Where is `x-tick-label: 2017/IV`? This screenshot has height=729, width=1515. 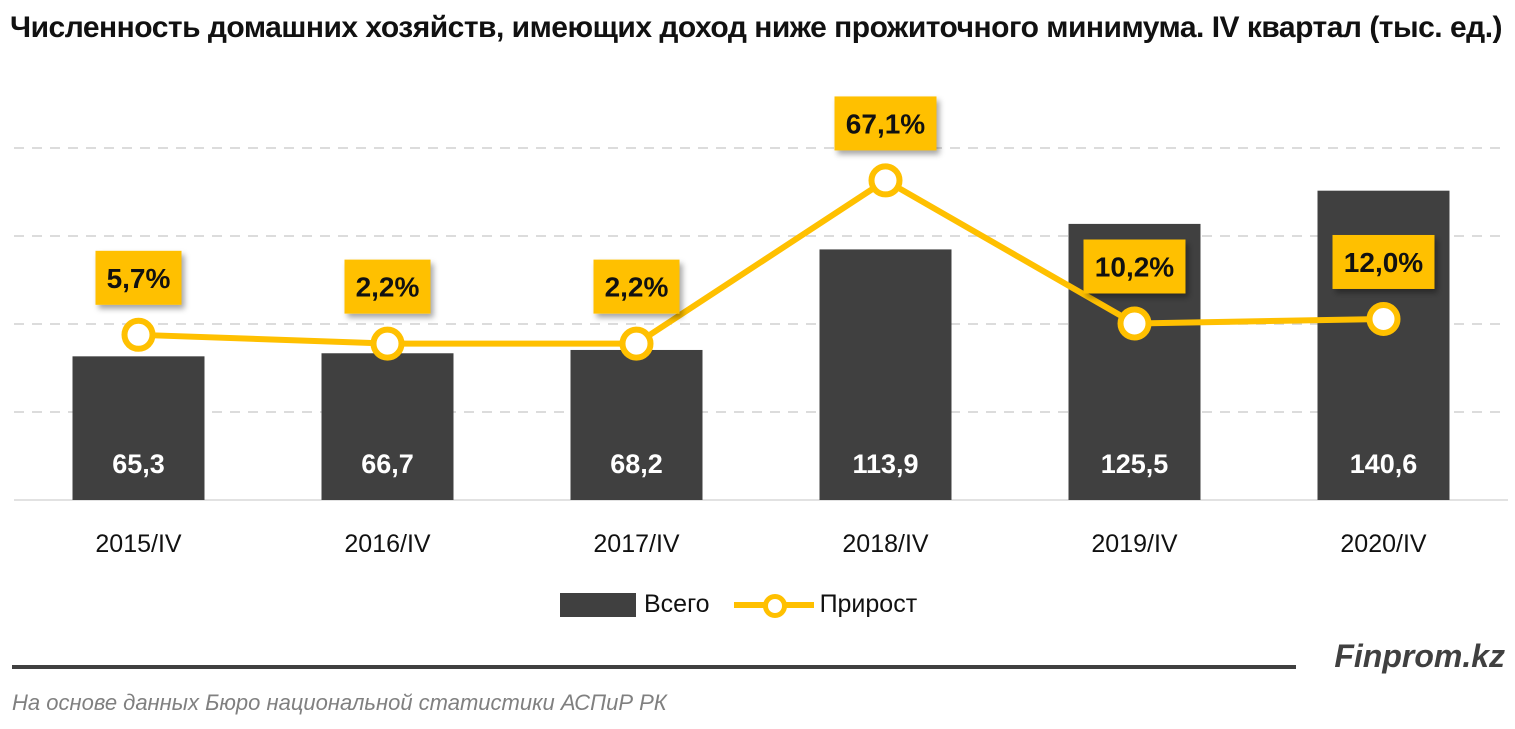 x-tick-label: 2017/IV is located at coordinates (636, 544).